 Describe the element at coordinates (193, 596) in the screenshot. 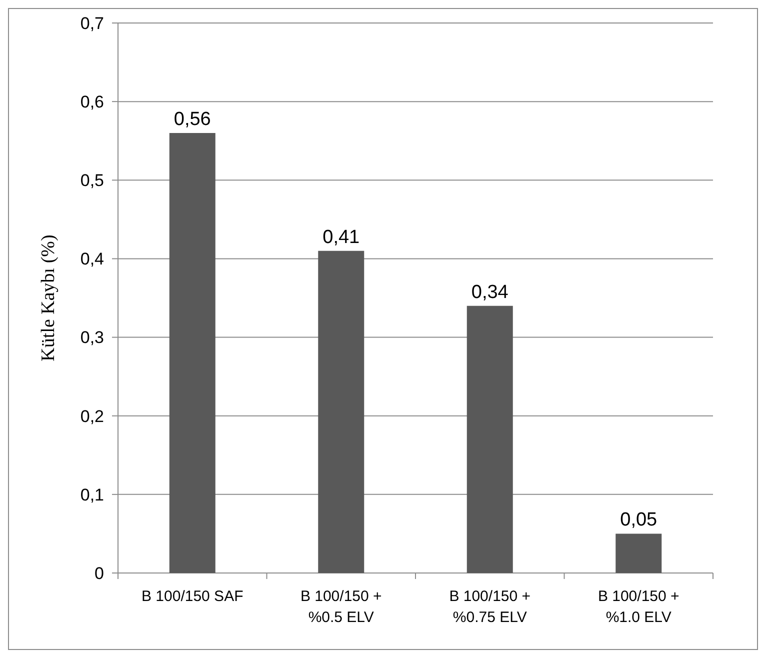

I see `x-tick-label: B 100/150 SAF` at that location.